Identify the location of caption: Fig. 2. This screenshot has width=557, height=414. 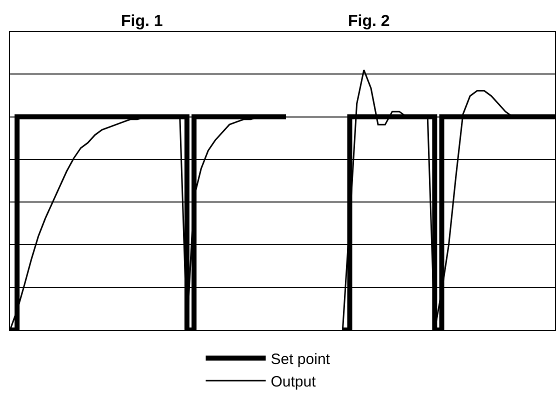
(369, 21).